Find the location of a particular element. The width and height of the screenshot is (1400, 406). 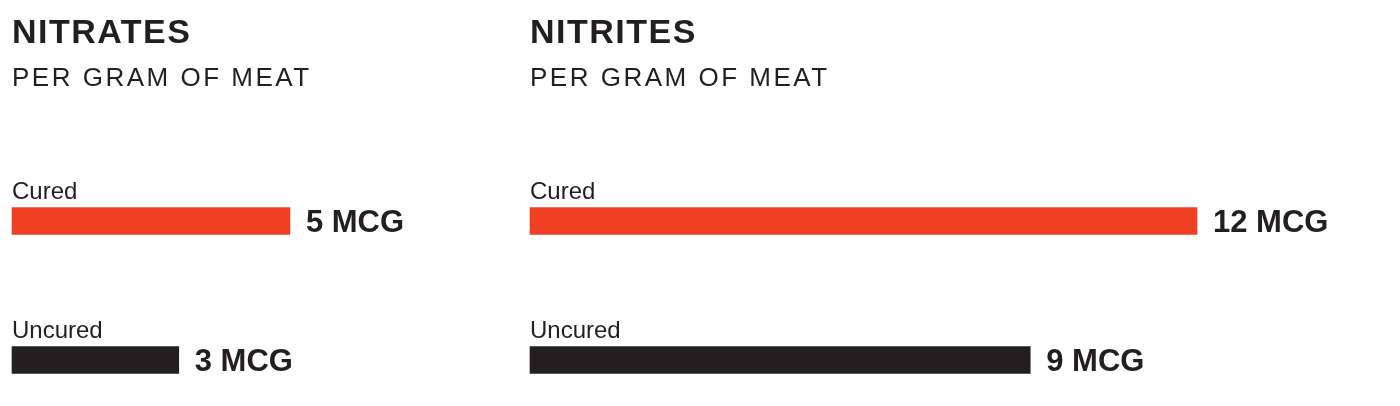

chart-title: NITRATES is located at coordinates (102, 31).